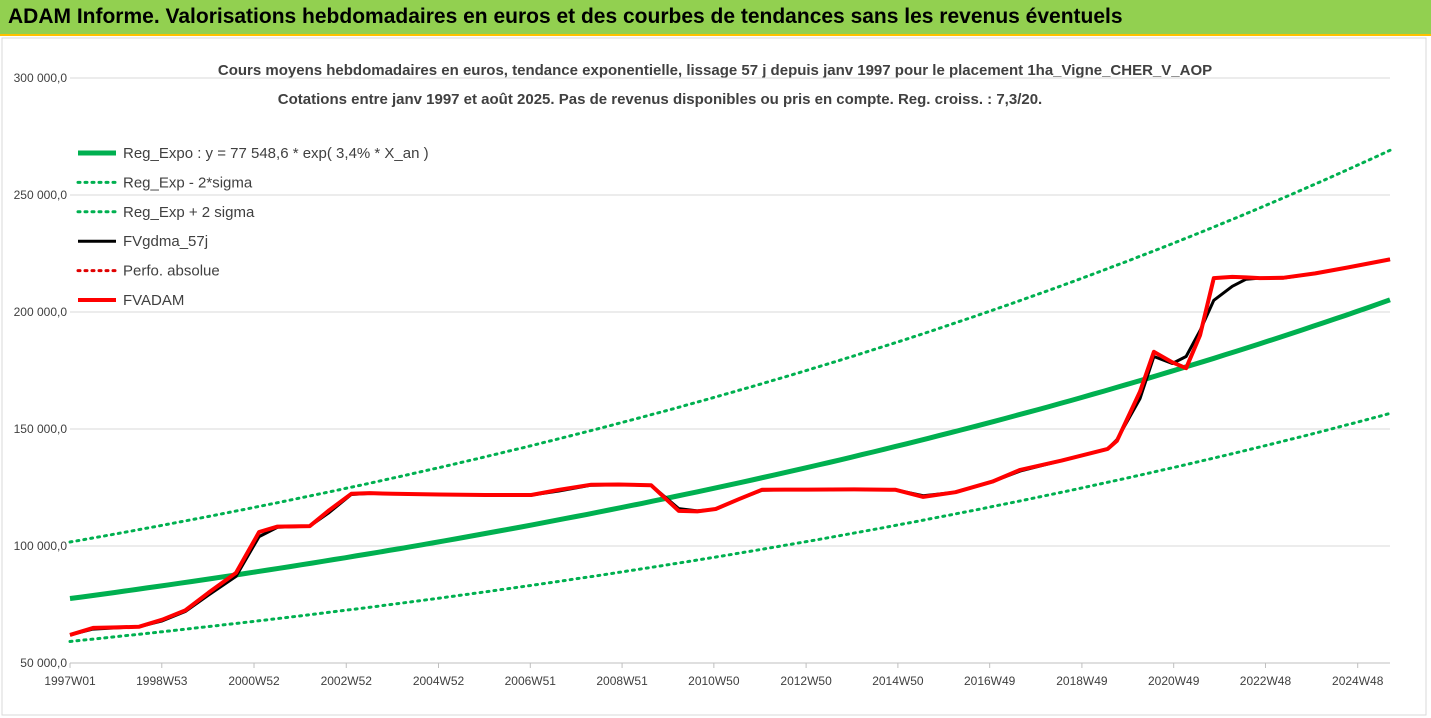  Describe the element at coordinates (531, 681) in the screenshot. I see `x-tick-label: 2006W51` at that location.